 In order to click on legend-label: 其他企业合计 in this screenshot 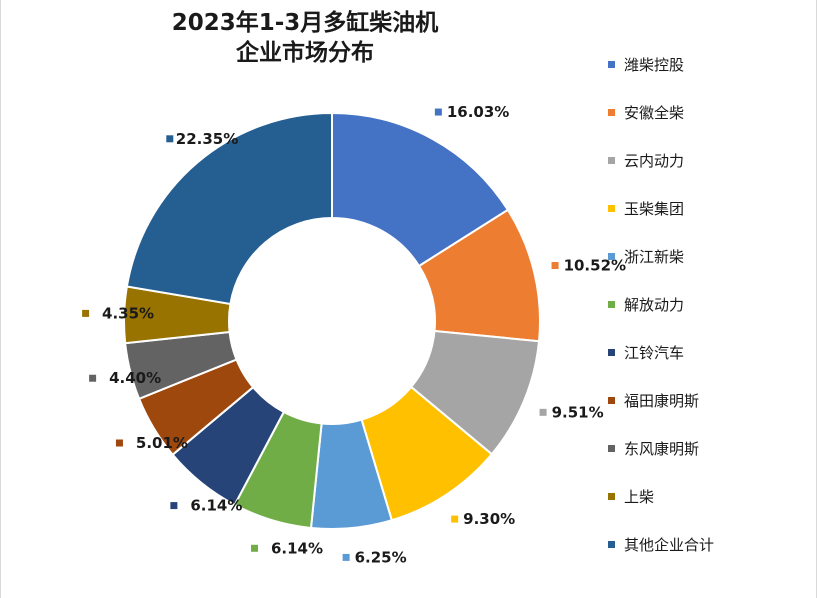, I will do `click(669, 544)`.